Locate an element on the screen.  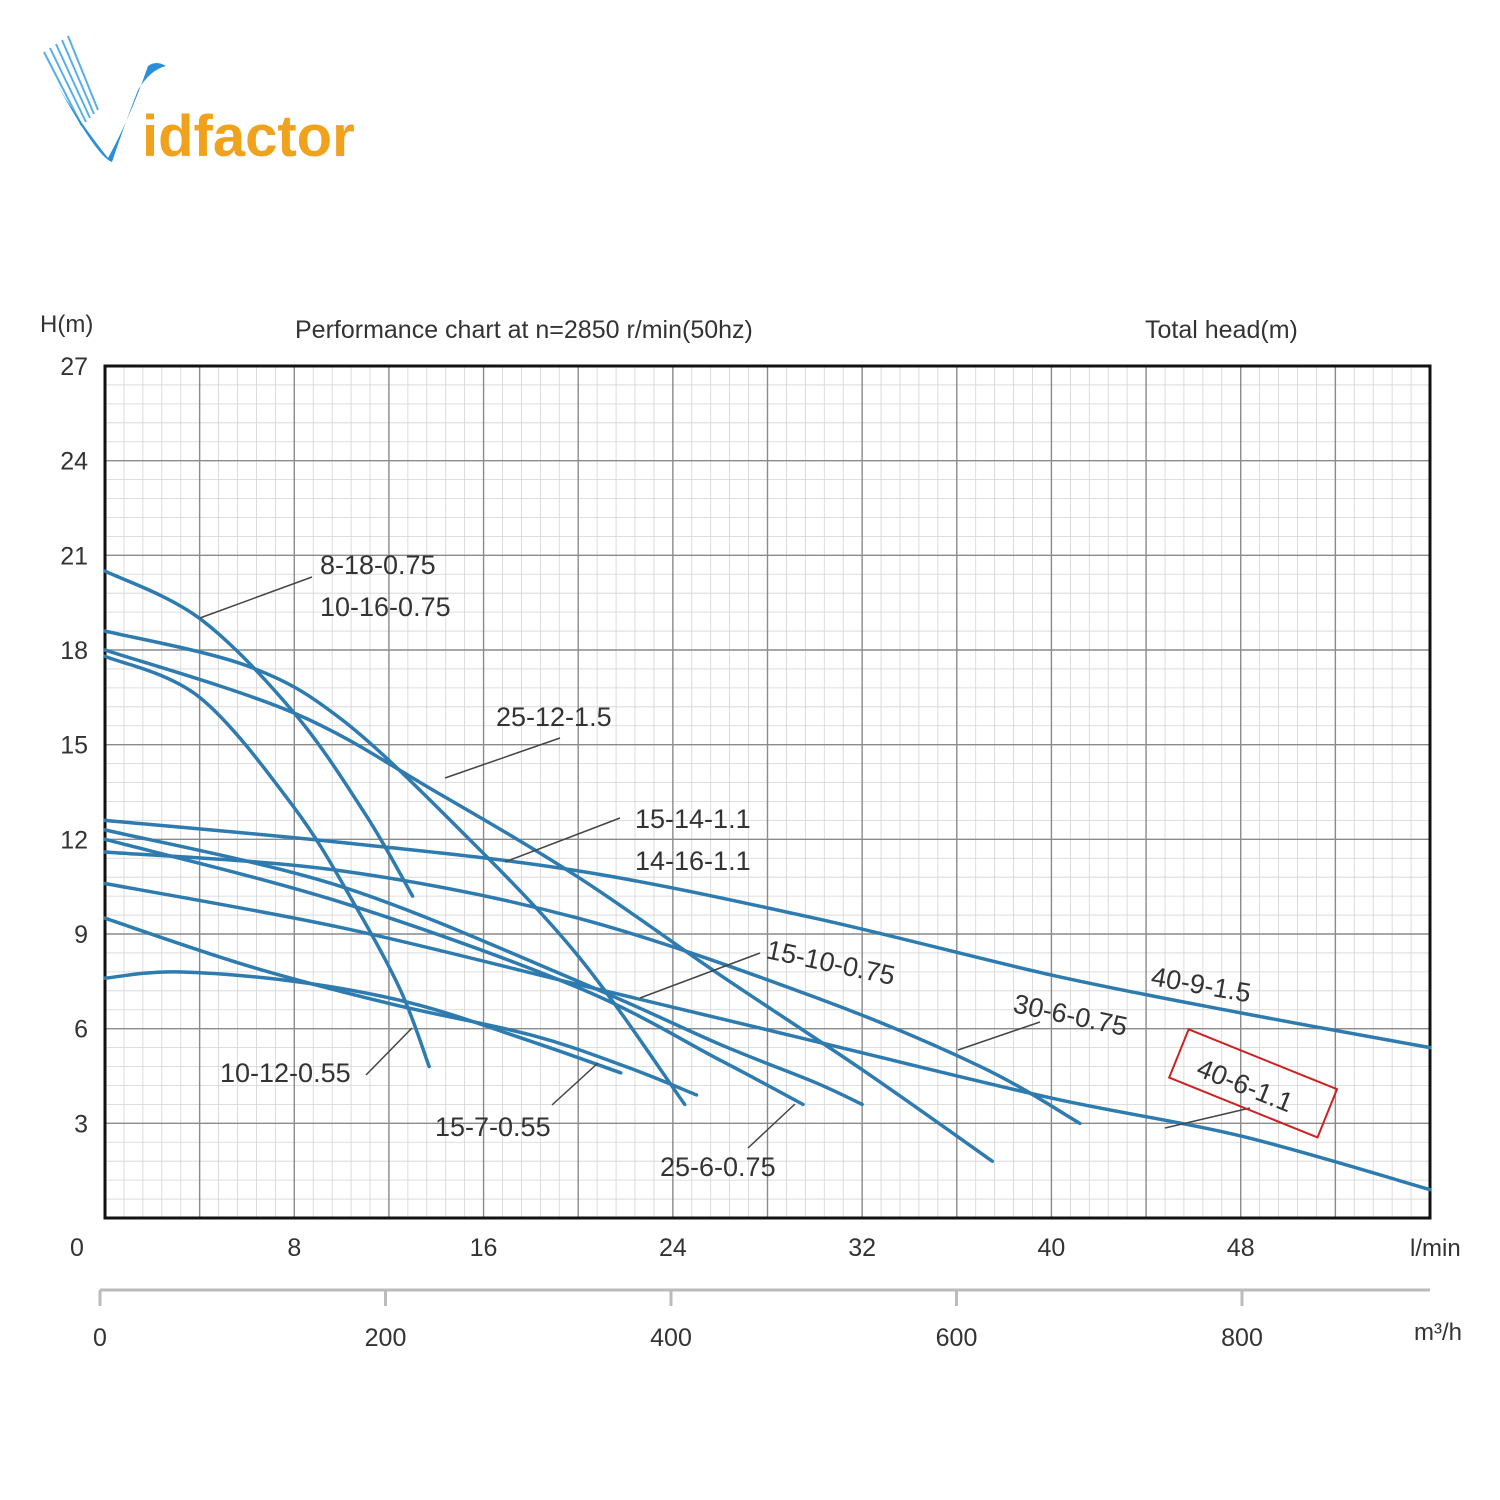
y-tick-label: 12 is located at coordinates (74, 840).